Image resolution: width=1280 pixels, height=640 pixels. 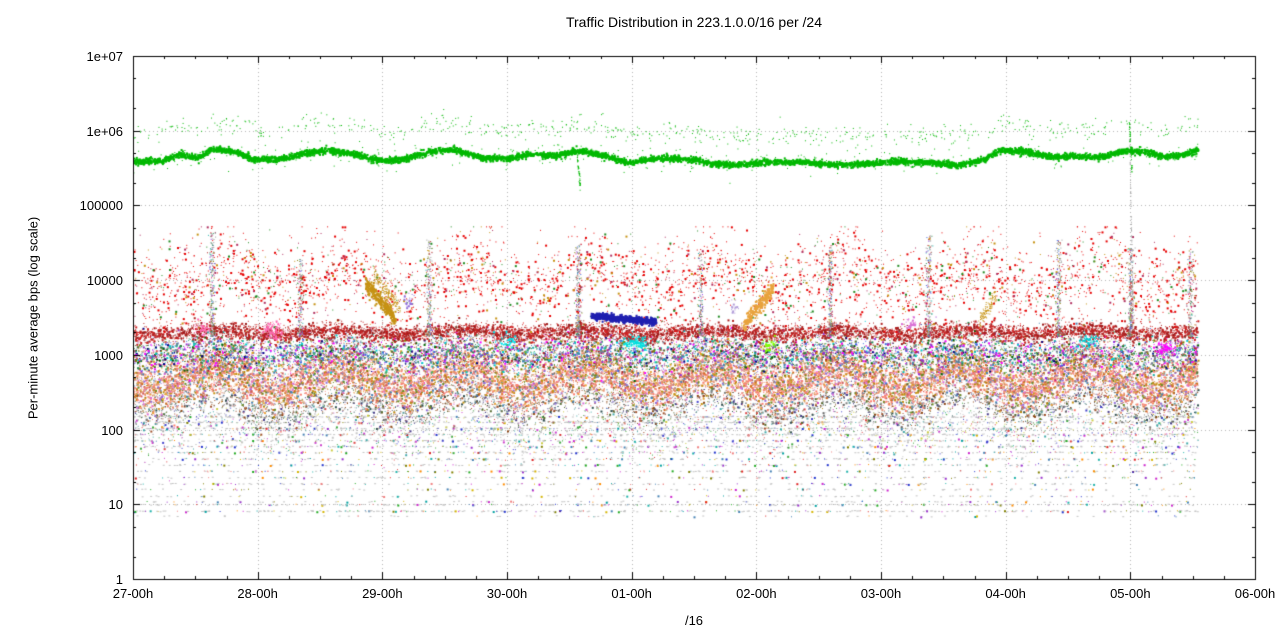 I want to click on y-tick-label: 1, so click(x=119, y=579).